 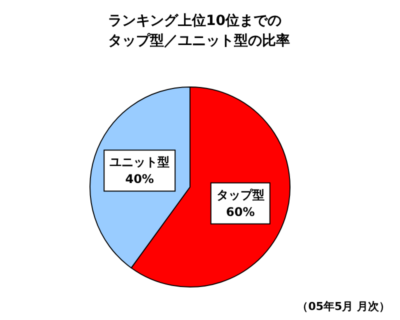 What do you see at coordinates (240, 211) in the screenshot?
I see `data-label: 60%` at bounding box center [240, 211].